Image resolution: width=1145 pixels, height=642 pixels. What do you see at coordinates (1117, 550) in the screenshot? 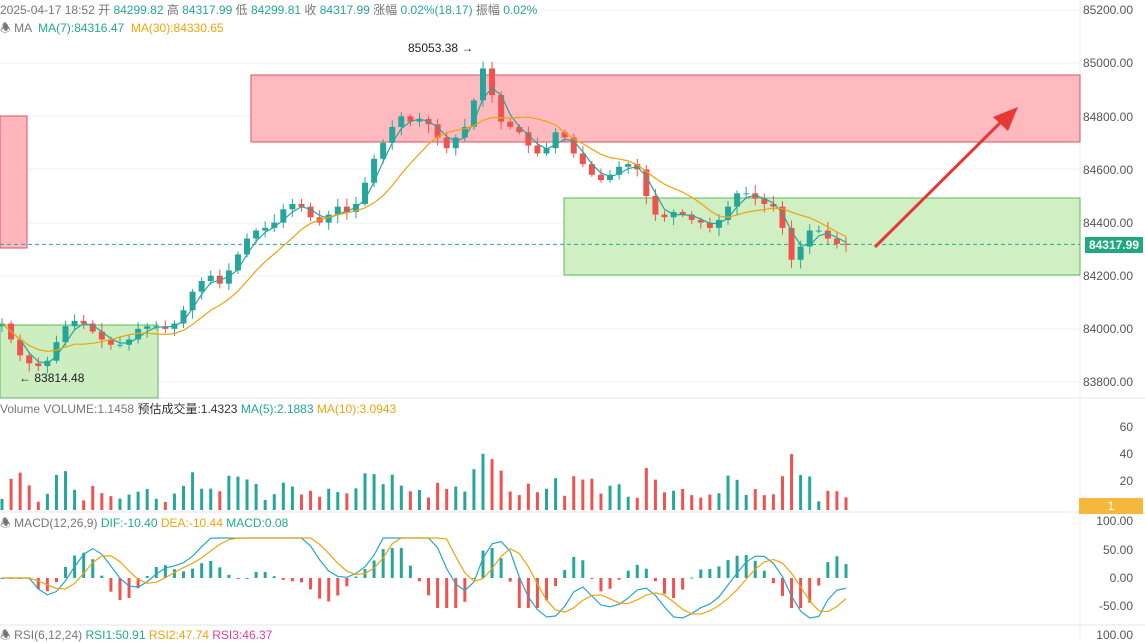
I see `macd-tick: 50.00` at bounding box center [1117, 550].